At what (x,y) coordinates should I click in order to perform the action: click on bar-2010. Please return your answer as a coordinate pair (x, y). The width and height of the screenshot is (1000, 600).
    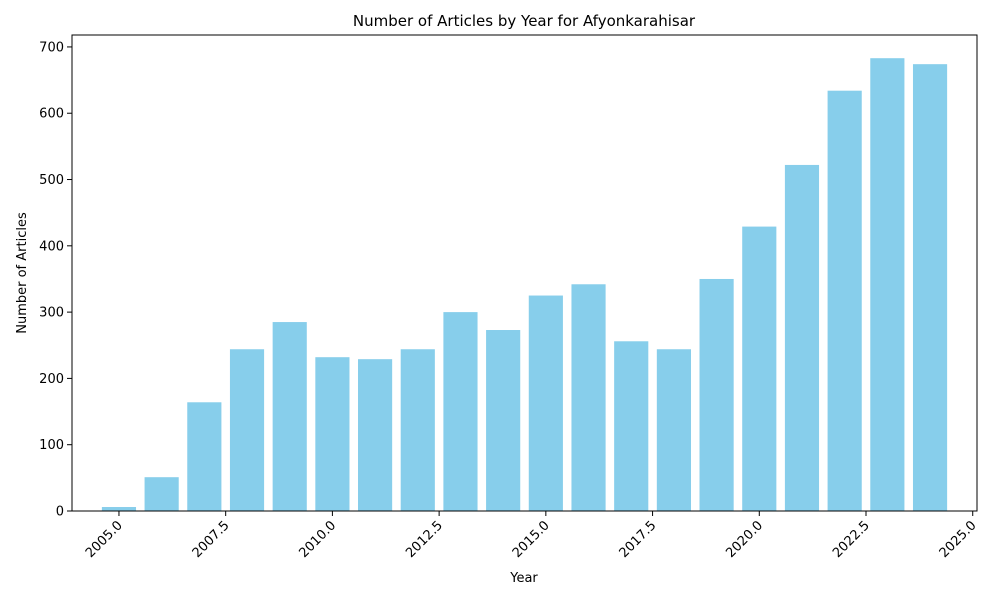
    Looking at the image, I should click on (332, 434).